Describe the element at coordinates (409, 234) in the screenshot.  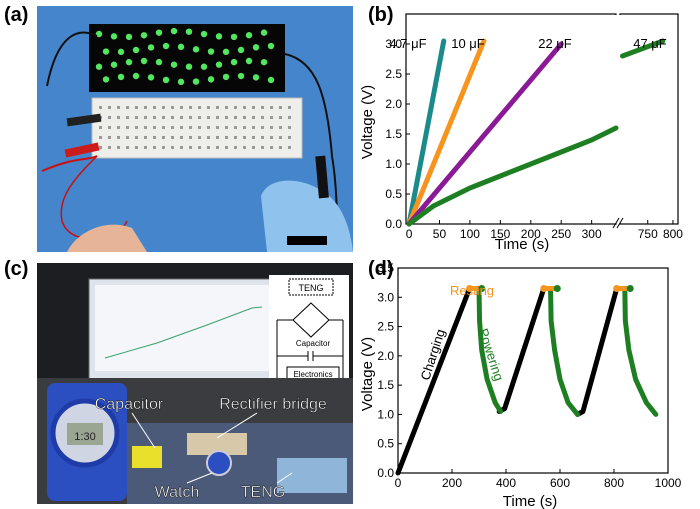
I see `chart-b-xtick-label: 0` at that location.